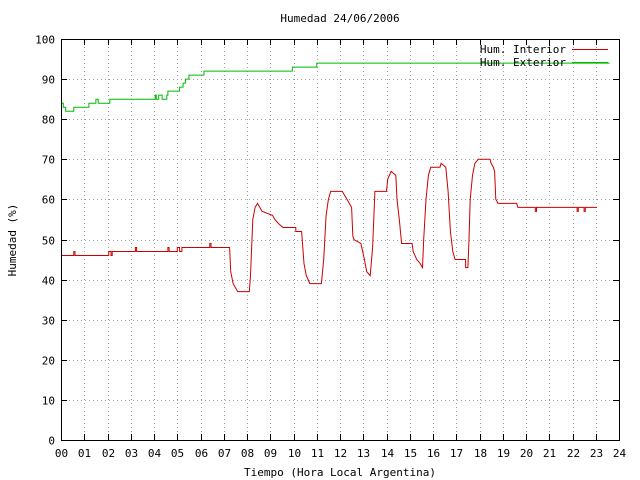  What do you see at coordinates (48, 160) in the screenshot?
I see `y-tick-label: 70` at bounding box center [48, 160].